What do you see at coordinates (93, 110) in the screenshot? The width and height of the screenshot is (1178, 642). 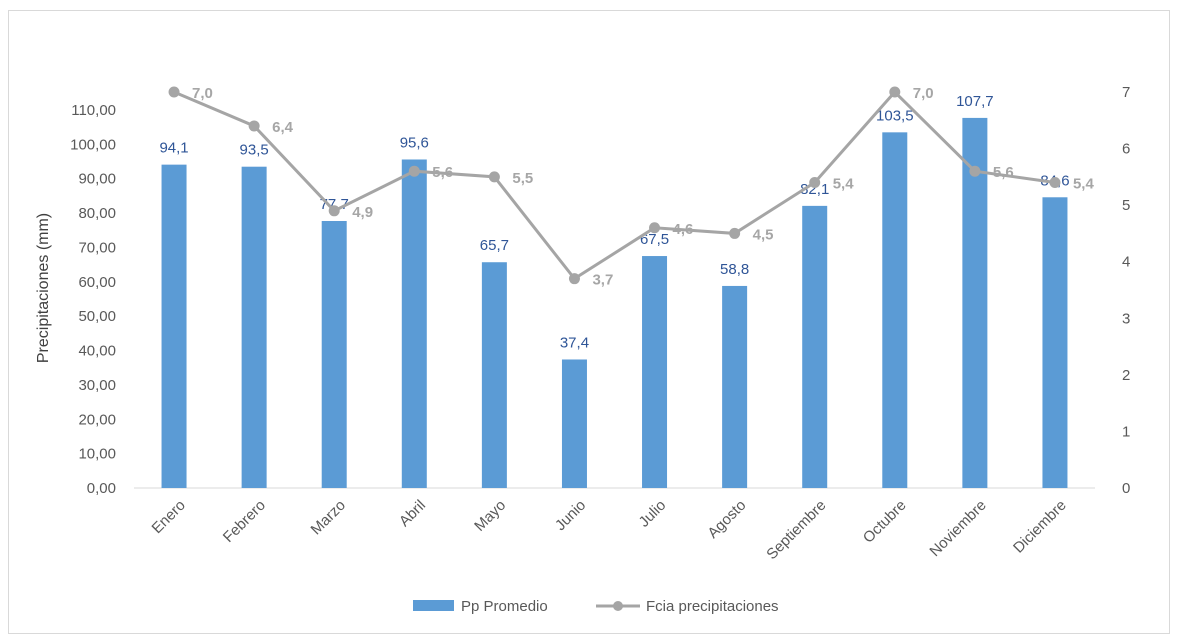 I see `y-tick-label: 110,00` at bounding box center [93, 110].